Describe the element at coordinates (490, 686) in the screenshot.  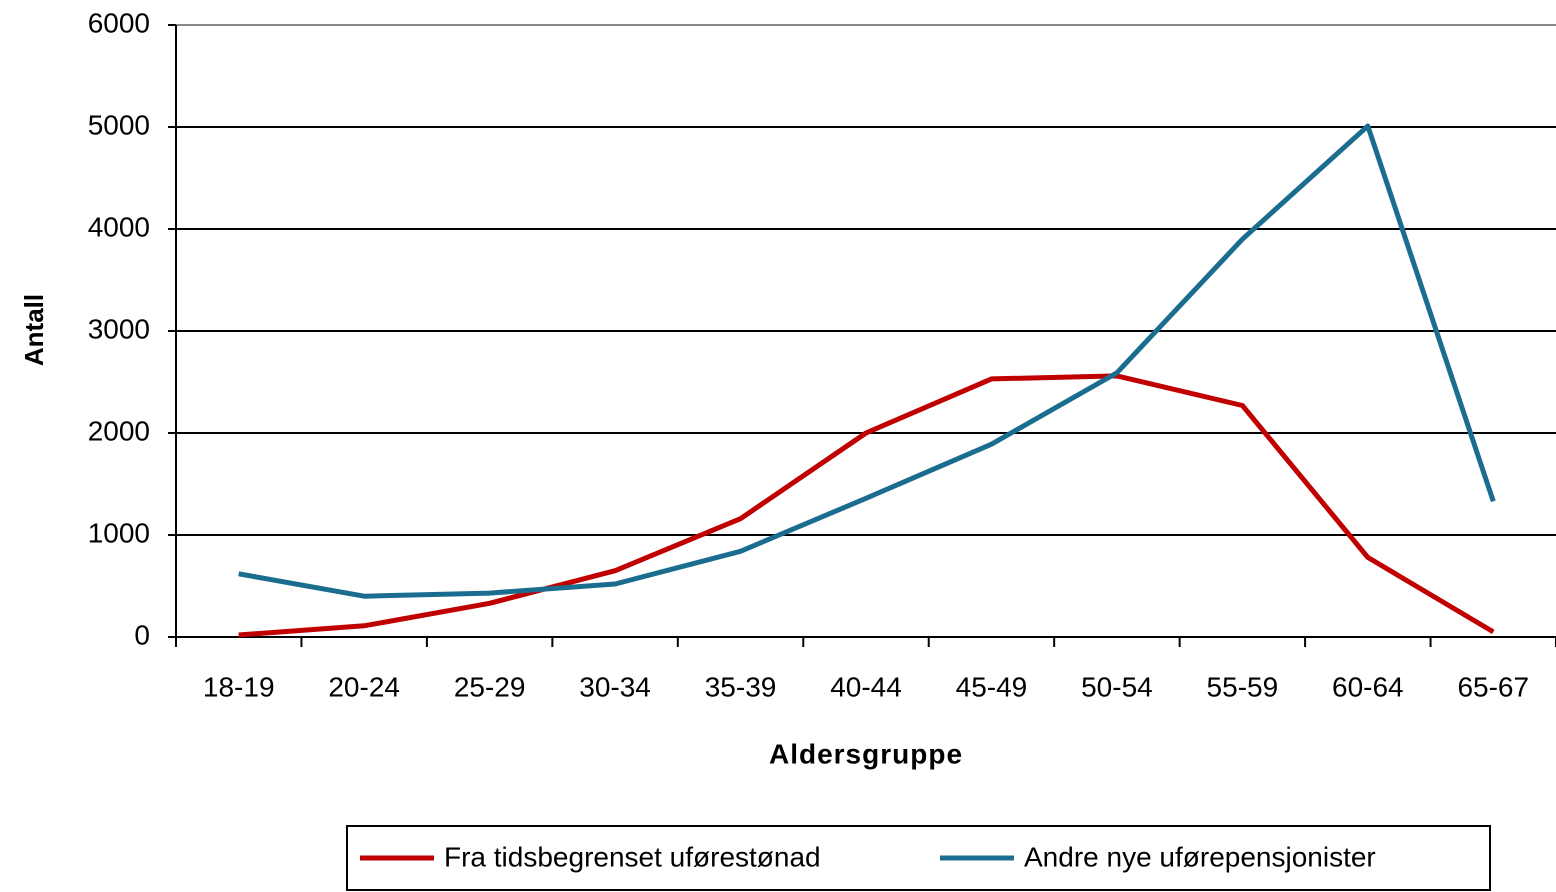
I see `x-tick-label: 25-29` at that location.